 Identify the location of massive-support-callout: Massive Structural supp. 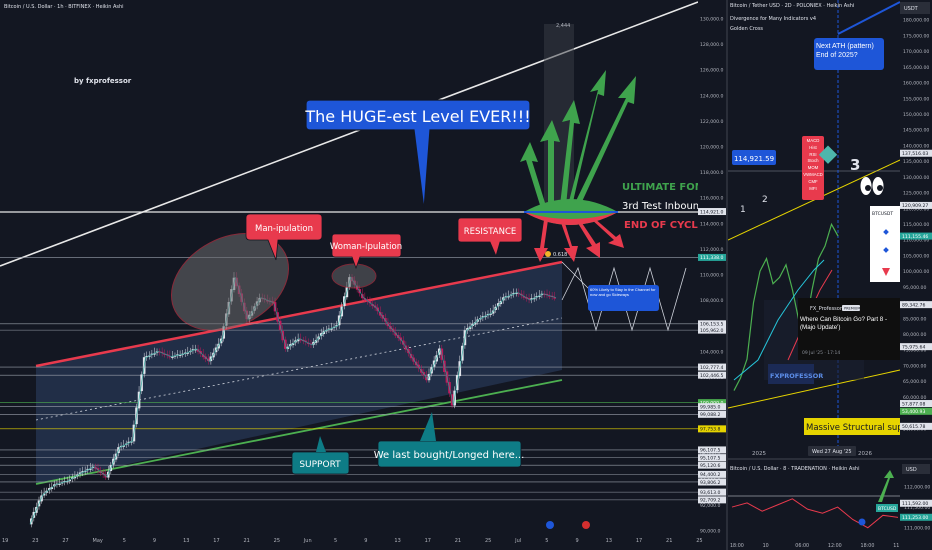
(856, 426).